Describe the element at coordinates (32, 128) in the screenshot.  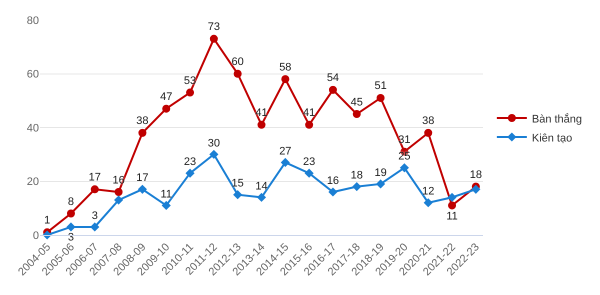
I see `y-tick-label: 40` at that location.